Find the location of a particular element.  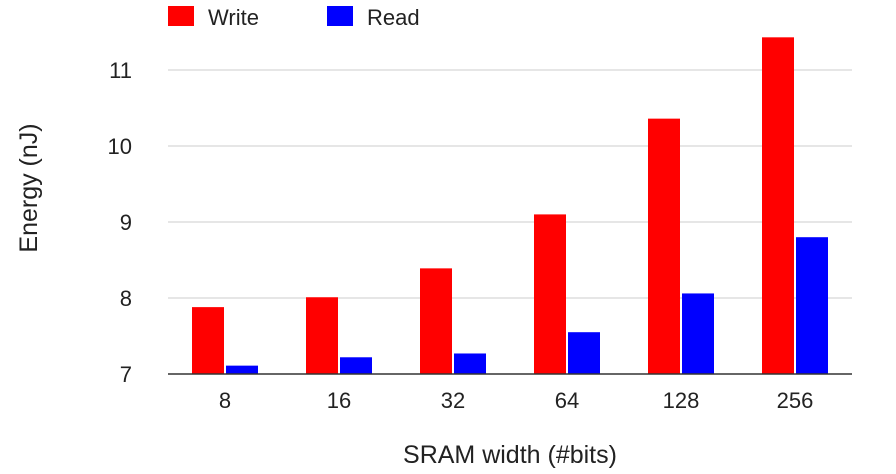

y-axis-title: Energy (nJ) is located at coordinates (29, 187).